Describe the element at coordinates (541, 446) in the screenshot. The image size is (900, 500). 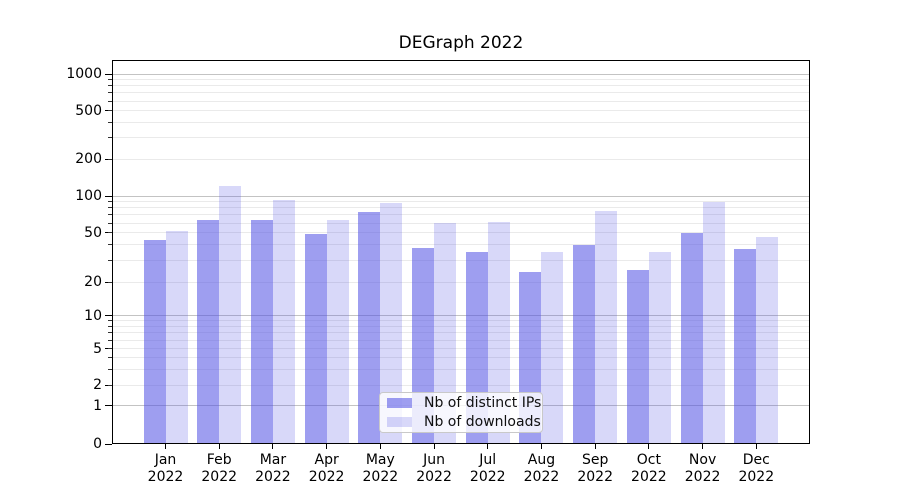
I see `x-tick-aug` at that location.